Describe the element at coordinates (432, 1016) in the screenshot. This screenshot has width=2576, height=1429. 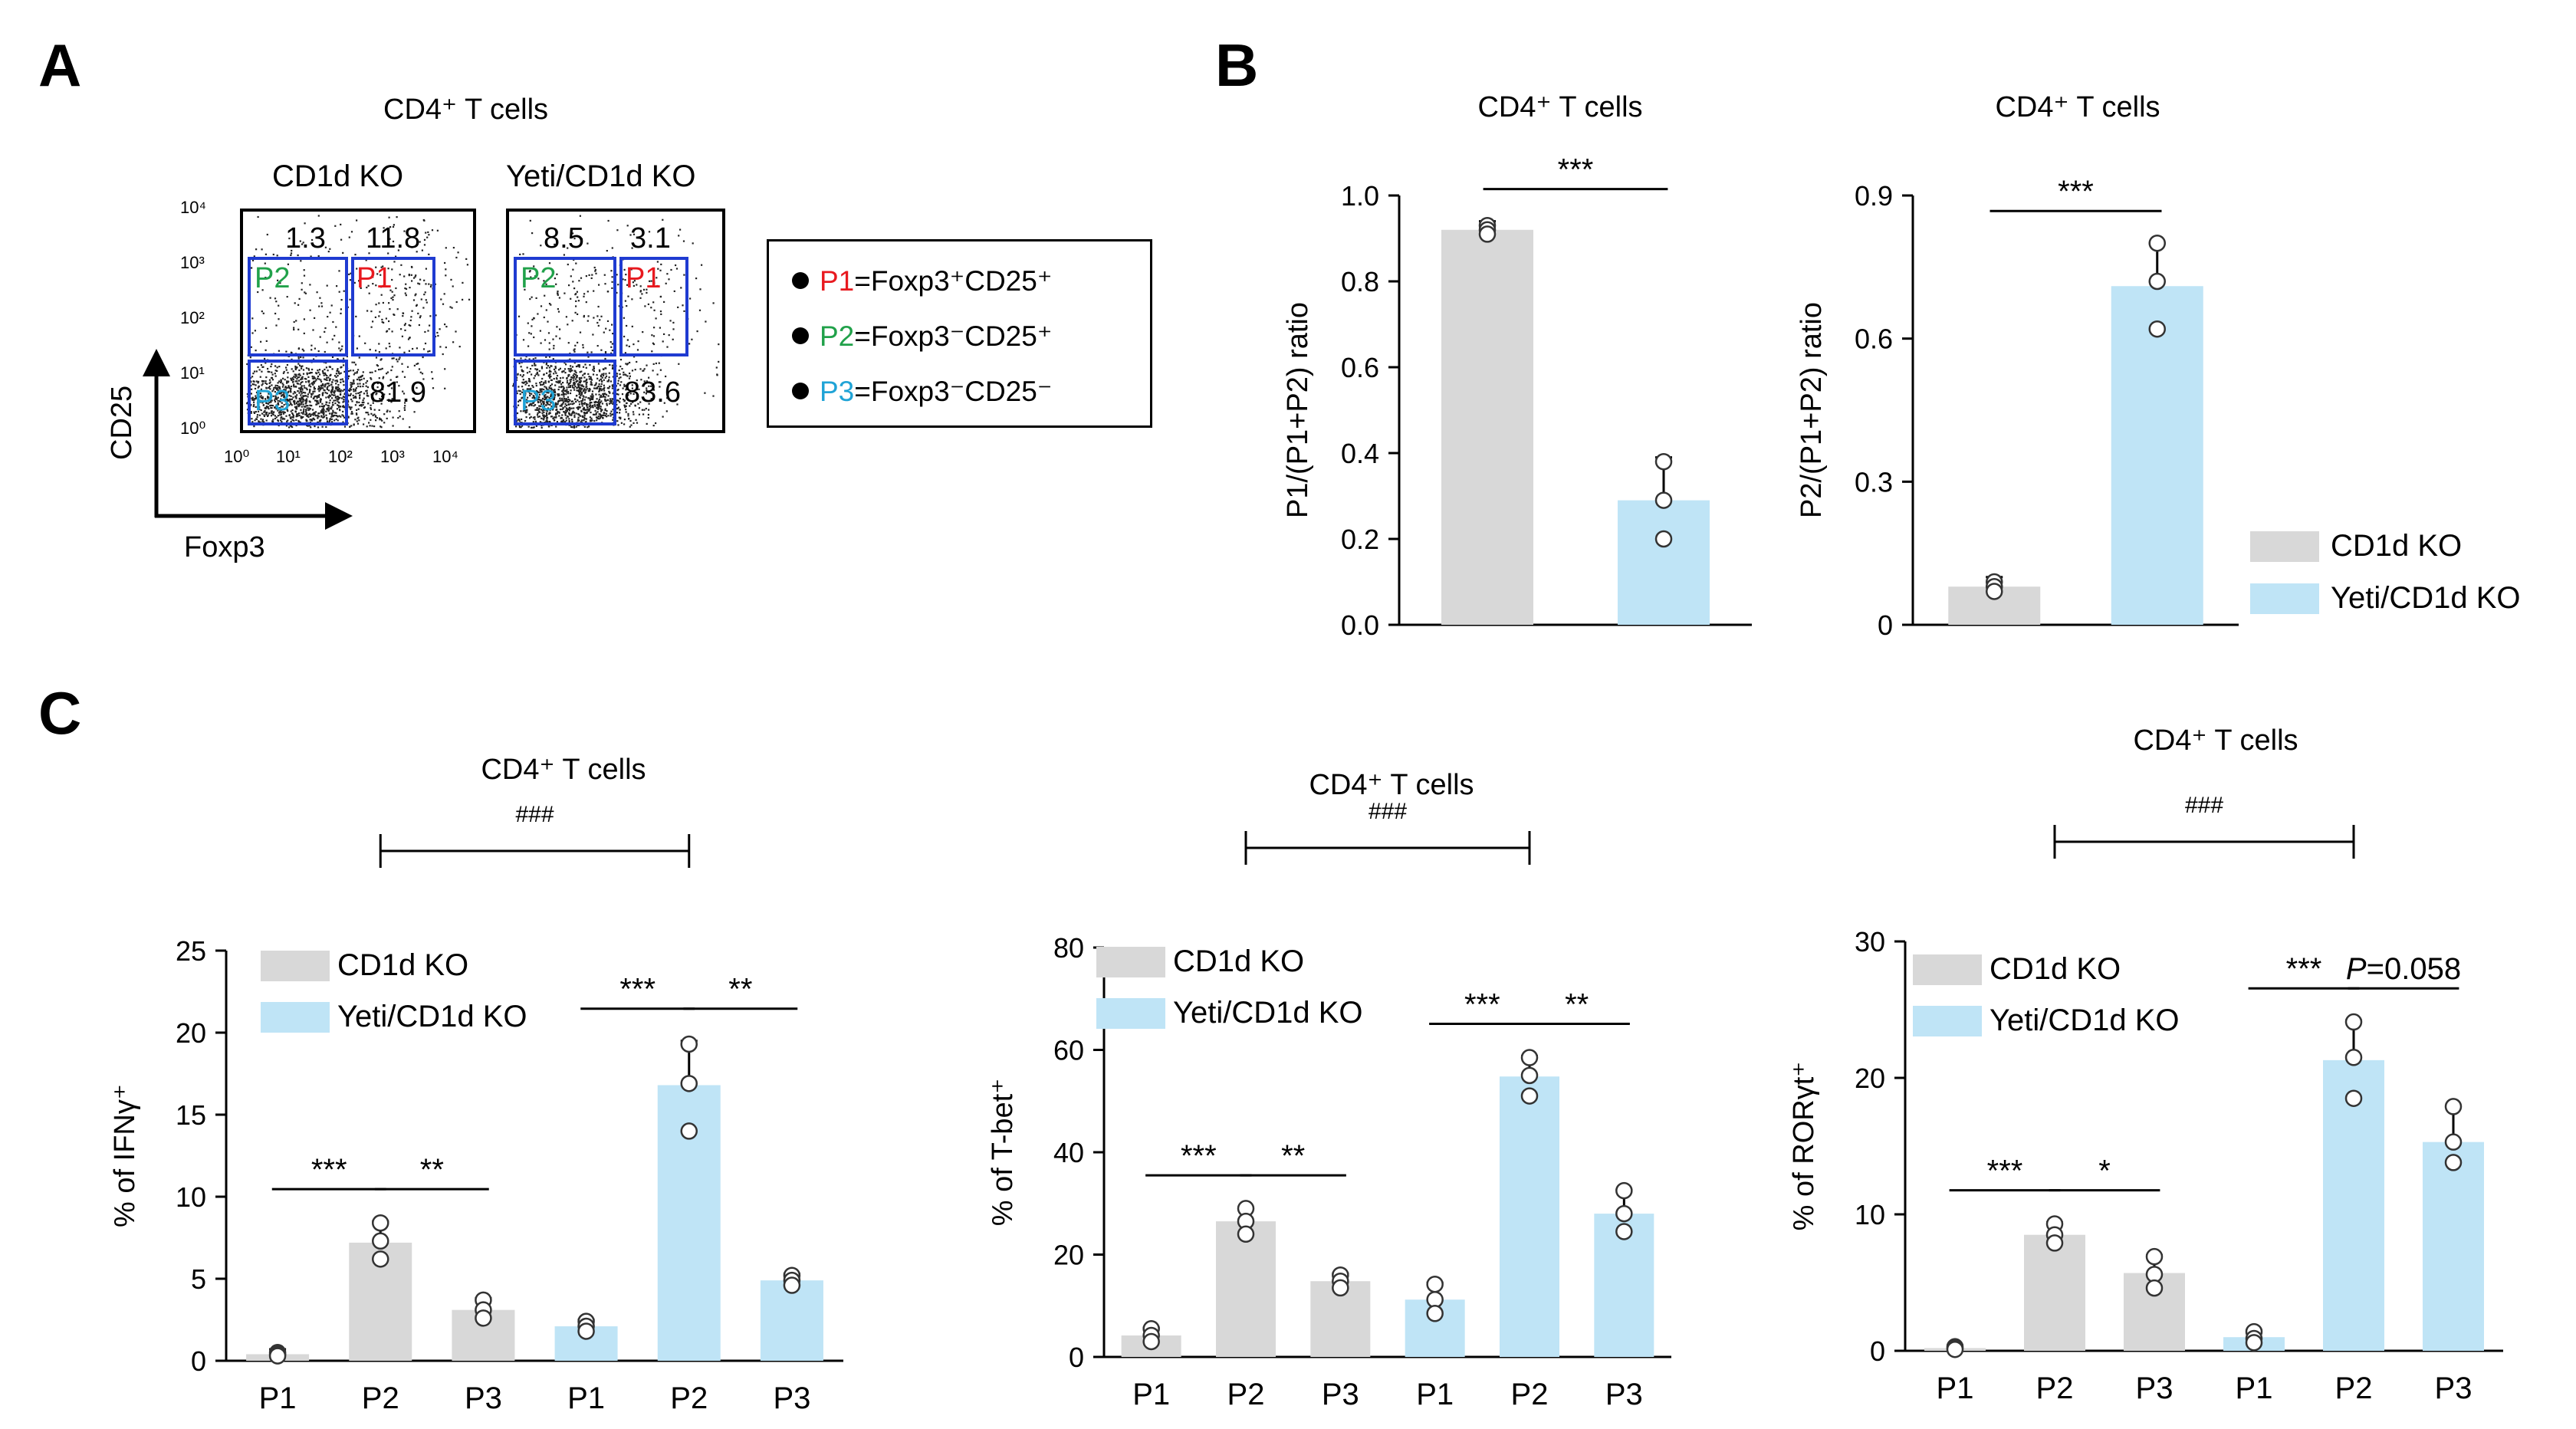
I see `c1-legend-label-yeti: Yeti/CD1d KO` at that location.